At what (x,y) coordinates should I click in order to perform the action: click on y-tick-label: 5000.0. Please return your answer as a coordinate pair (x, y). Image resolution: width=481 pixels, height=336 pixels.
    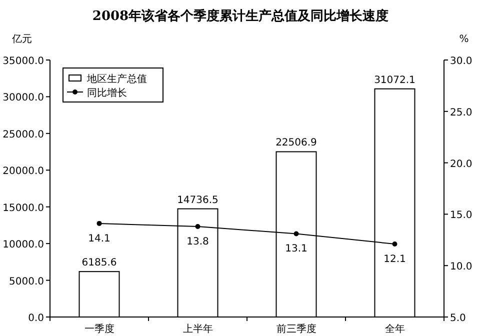
    Looking at the image, I should click on (26, 282).